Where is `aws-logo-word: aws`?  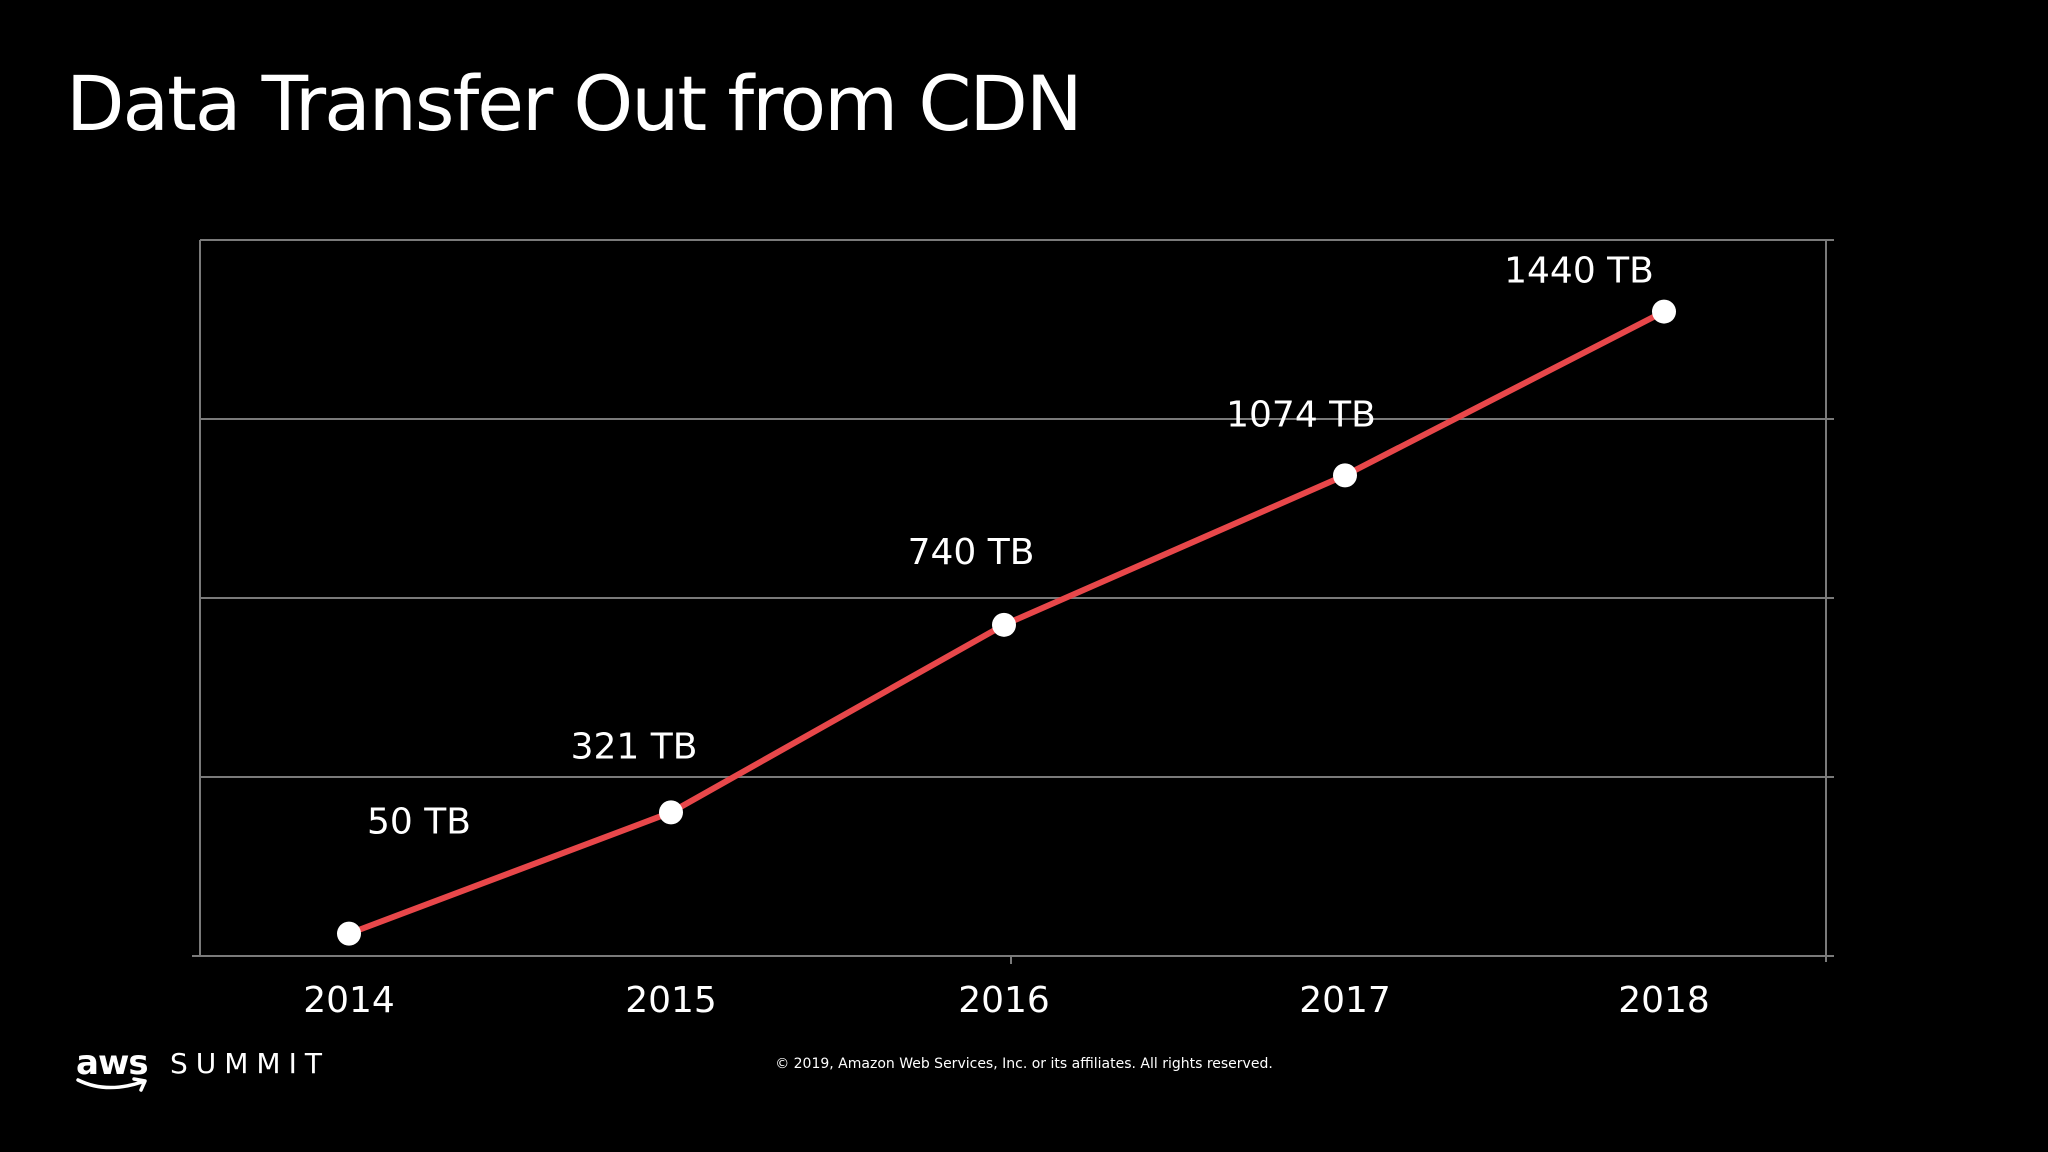 aws-logo-word: aws is located at coordinates (112, 1063).